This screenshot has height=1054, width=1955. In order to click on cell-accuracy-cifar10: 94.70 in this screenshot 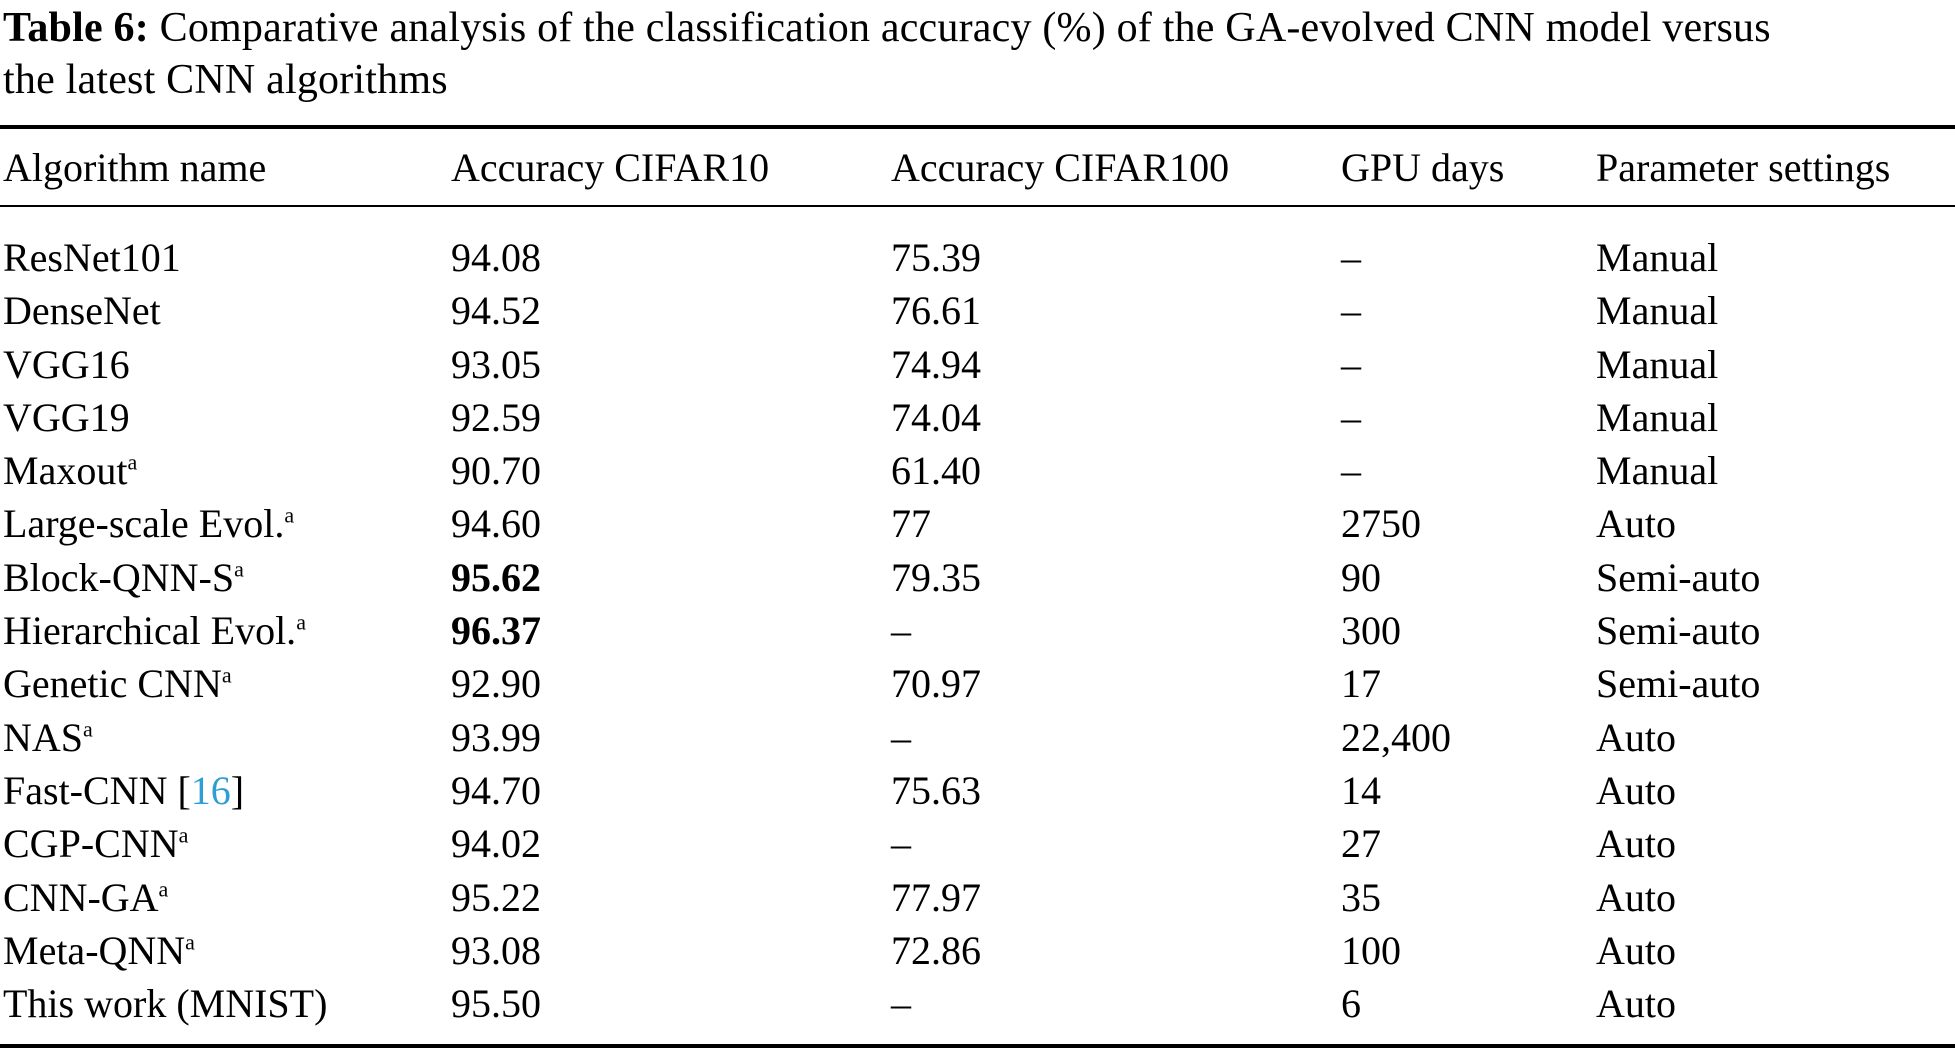, I will do `click(496, 790)`.